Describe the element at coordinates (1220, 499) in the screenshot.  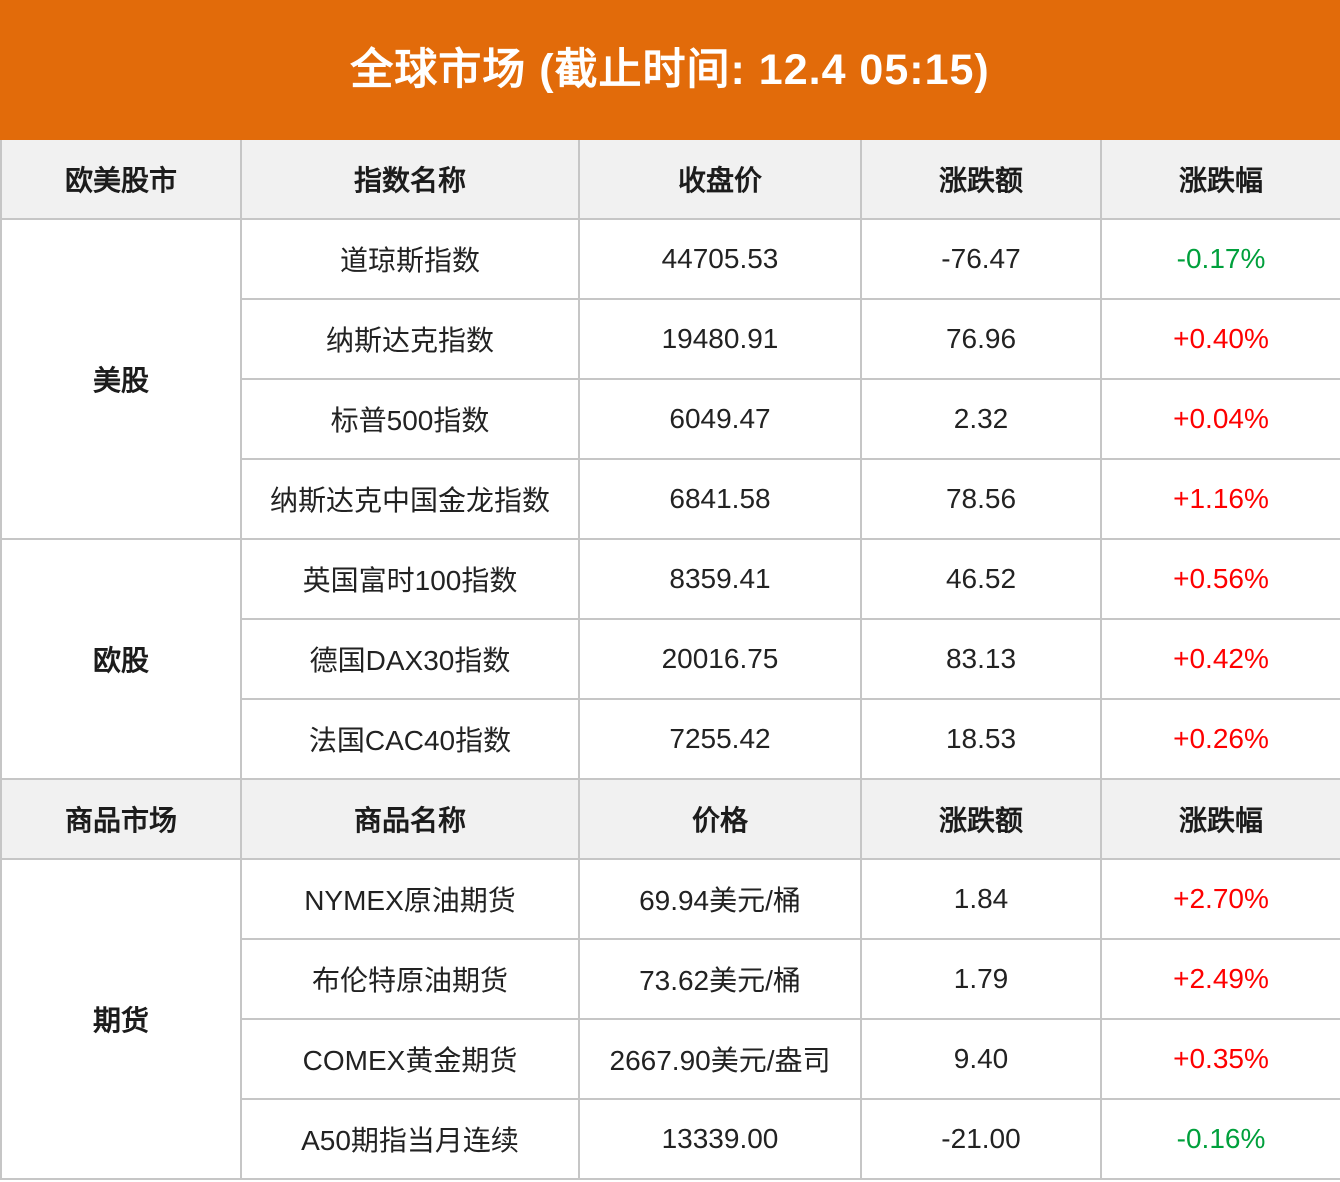
I see `pct-cell: +1.16%` at that location.